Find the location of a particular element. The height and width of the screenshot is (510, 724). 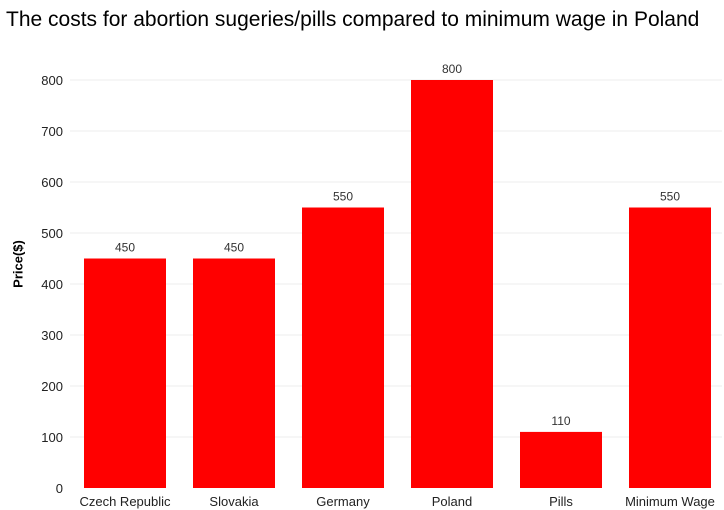

y-tick-label: 200 is located at coordinates (52, 386).